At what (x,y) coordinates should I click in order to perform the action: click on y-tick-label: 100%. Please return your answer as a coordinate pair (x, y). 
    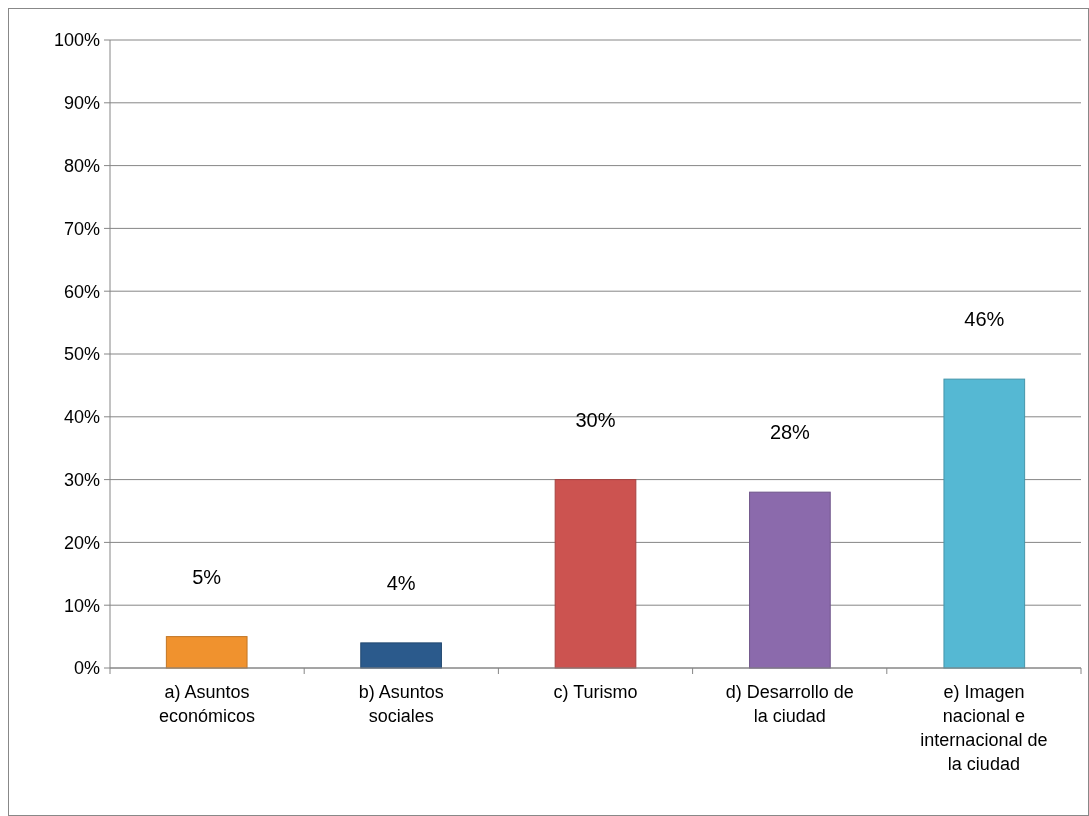
    Looking at the image, I should click on (76, 40).